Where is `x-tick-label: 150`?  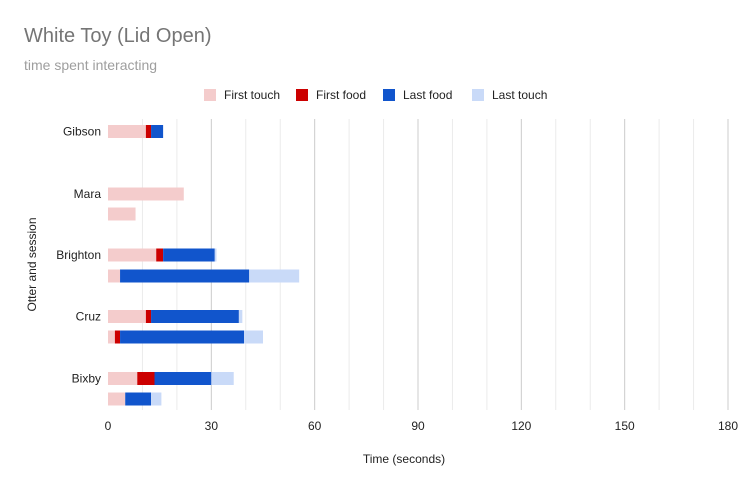 x-tick-label: 150 is located at coordinates (625, 426).